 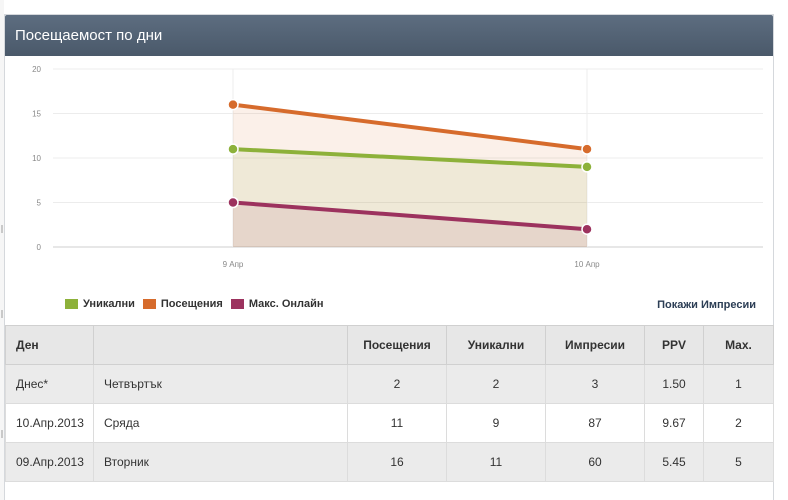 I want to click on show-impressions-link: Покажи Импресии, so click(x=706, y=305).